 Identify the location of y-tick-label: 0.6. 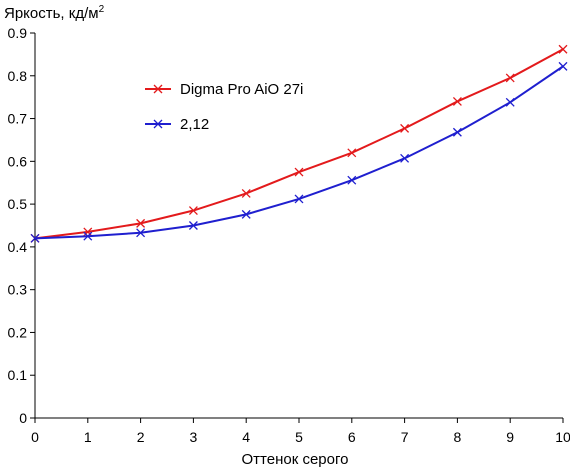
(18, 161).